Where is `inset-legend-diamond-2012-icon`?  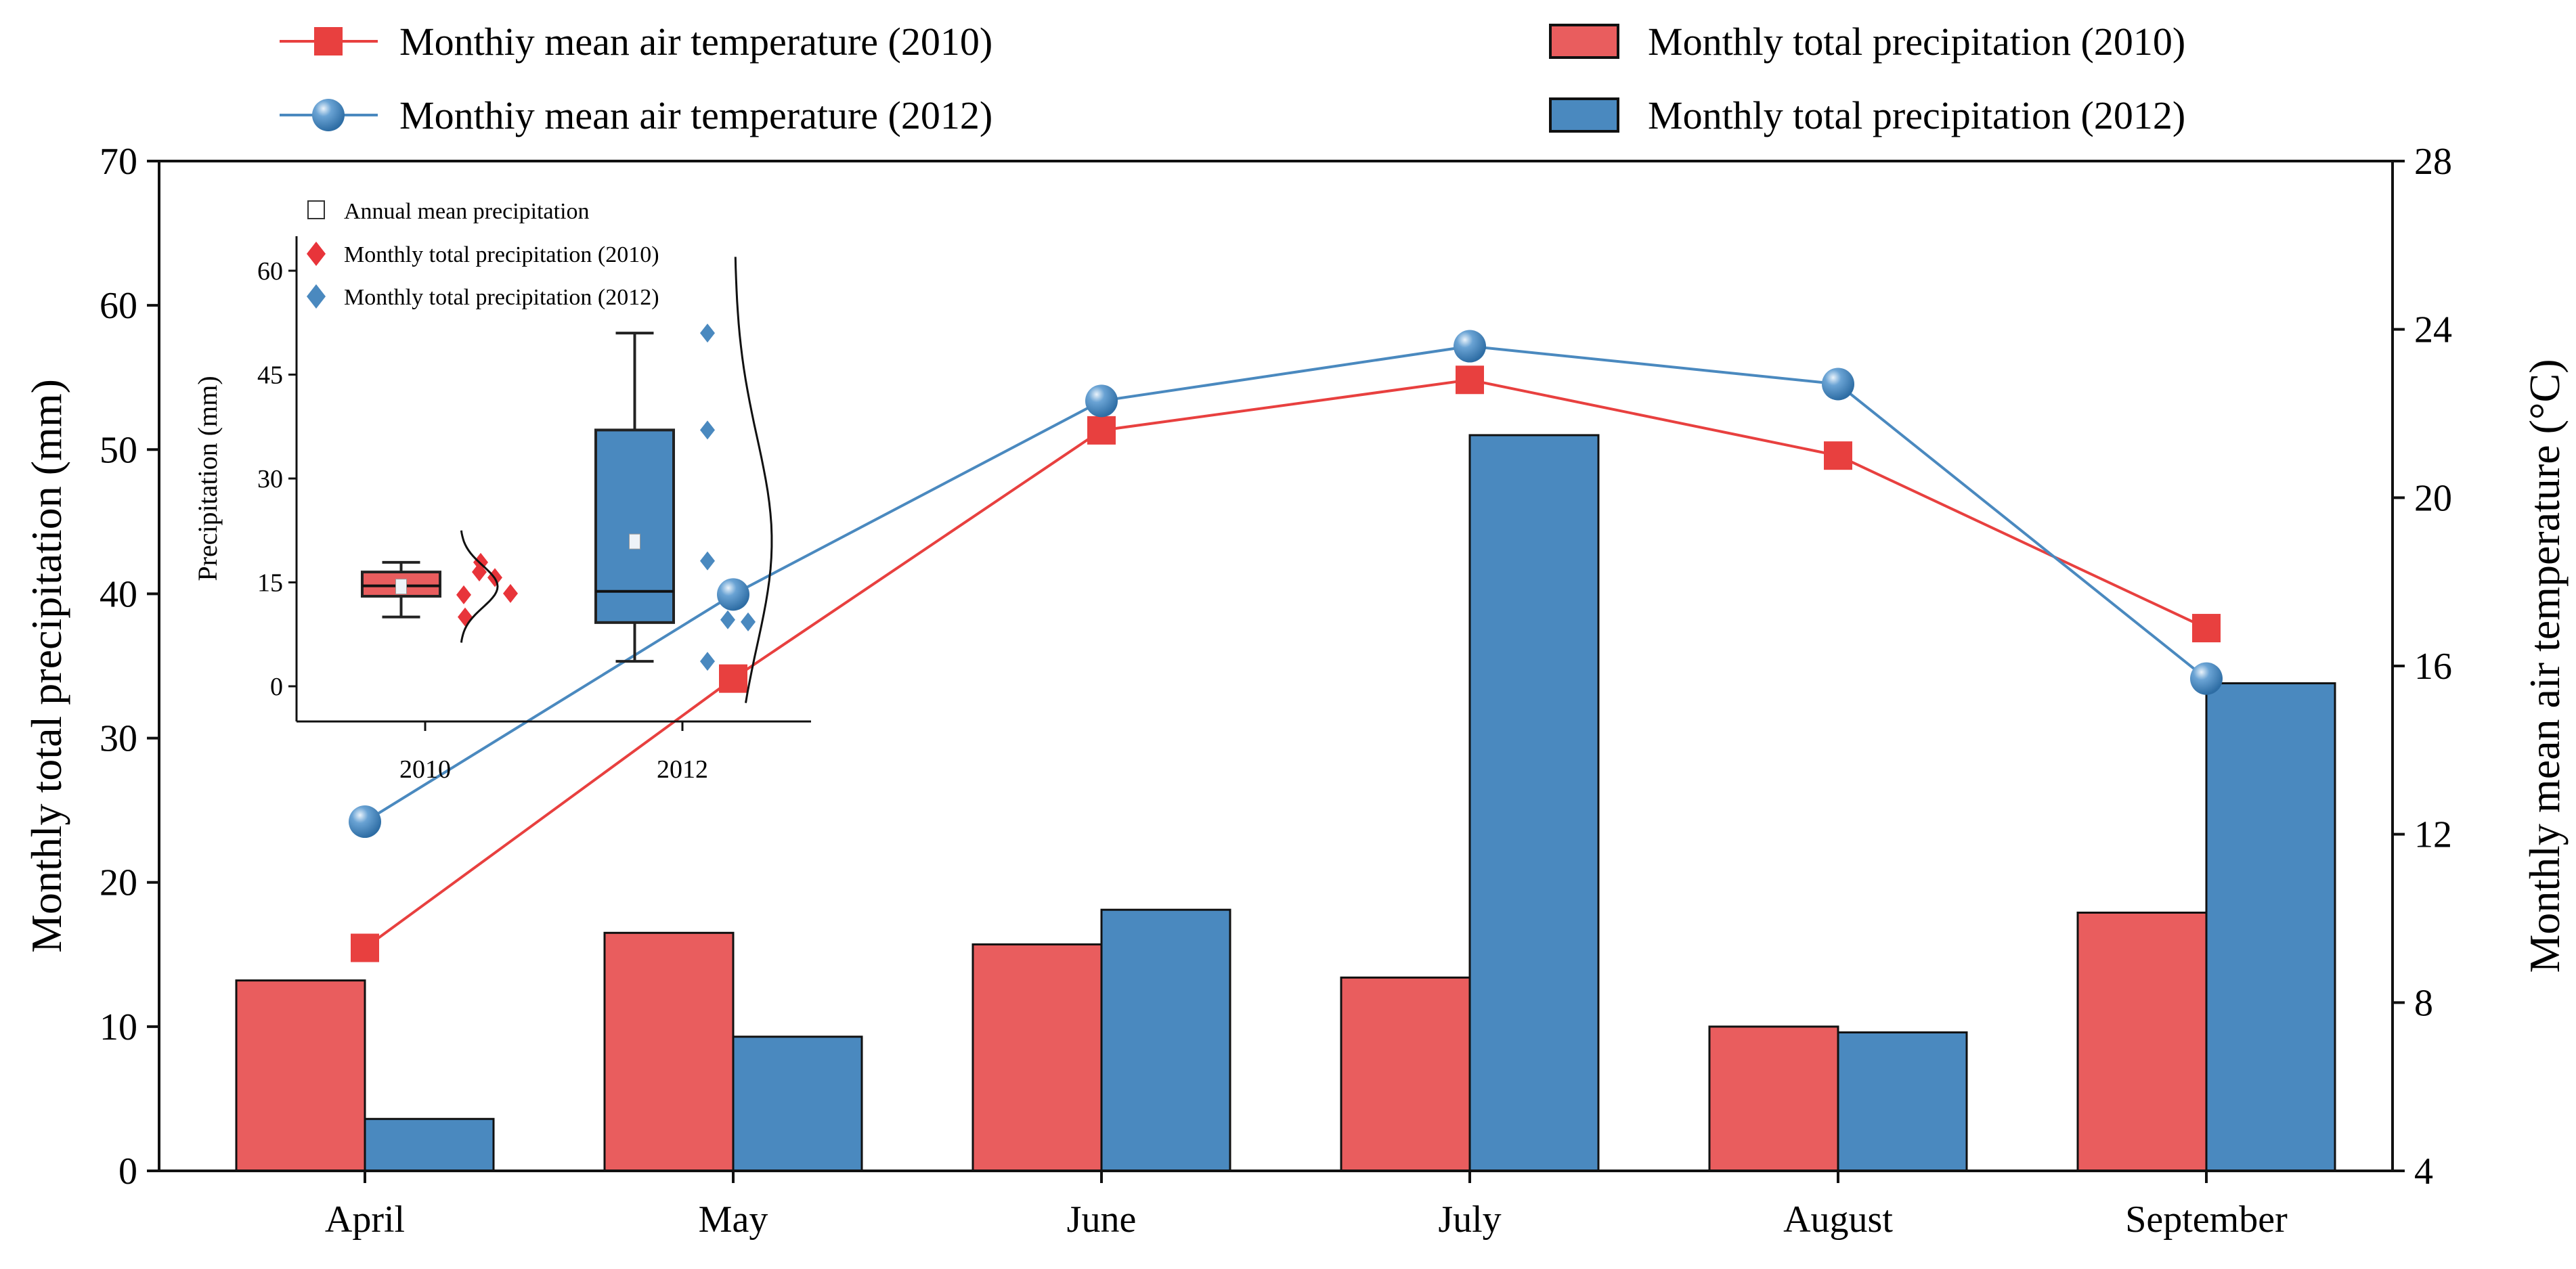
inset-legend-diamond-2012-icon is located at coordinates (316, 296).